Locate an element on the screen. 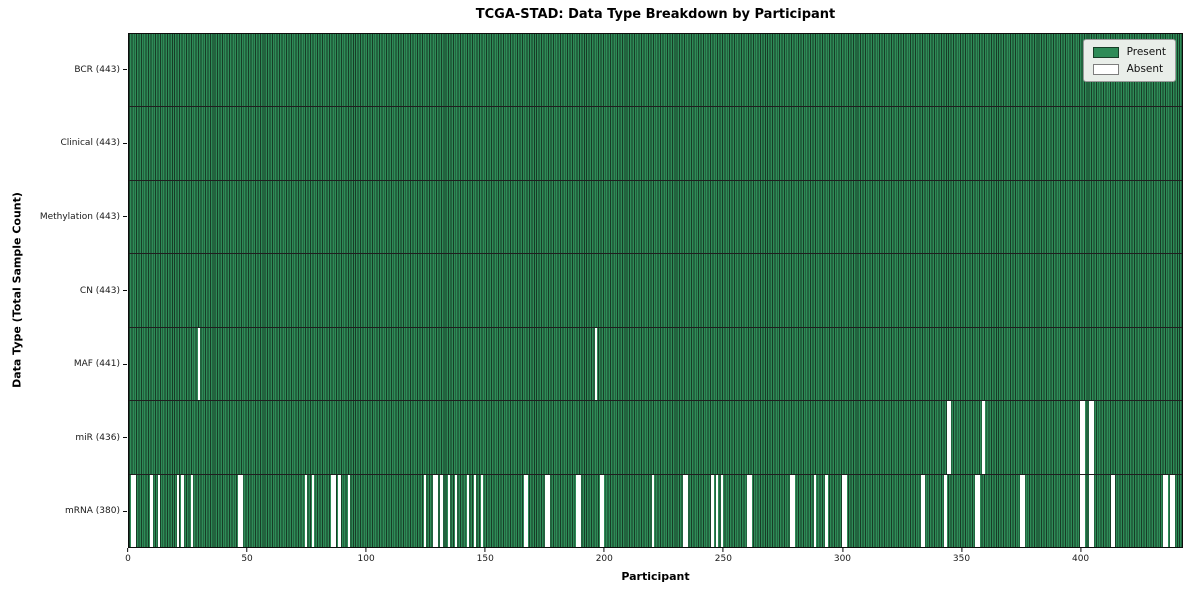 The height and width of the screenshot is (600, 1200). absent-swatch-icon is located at coordinates (1105, 69).